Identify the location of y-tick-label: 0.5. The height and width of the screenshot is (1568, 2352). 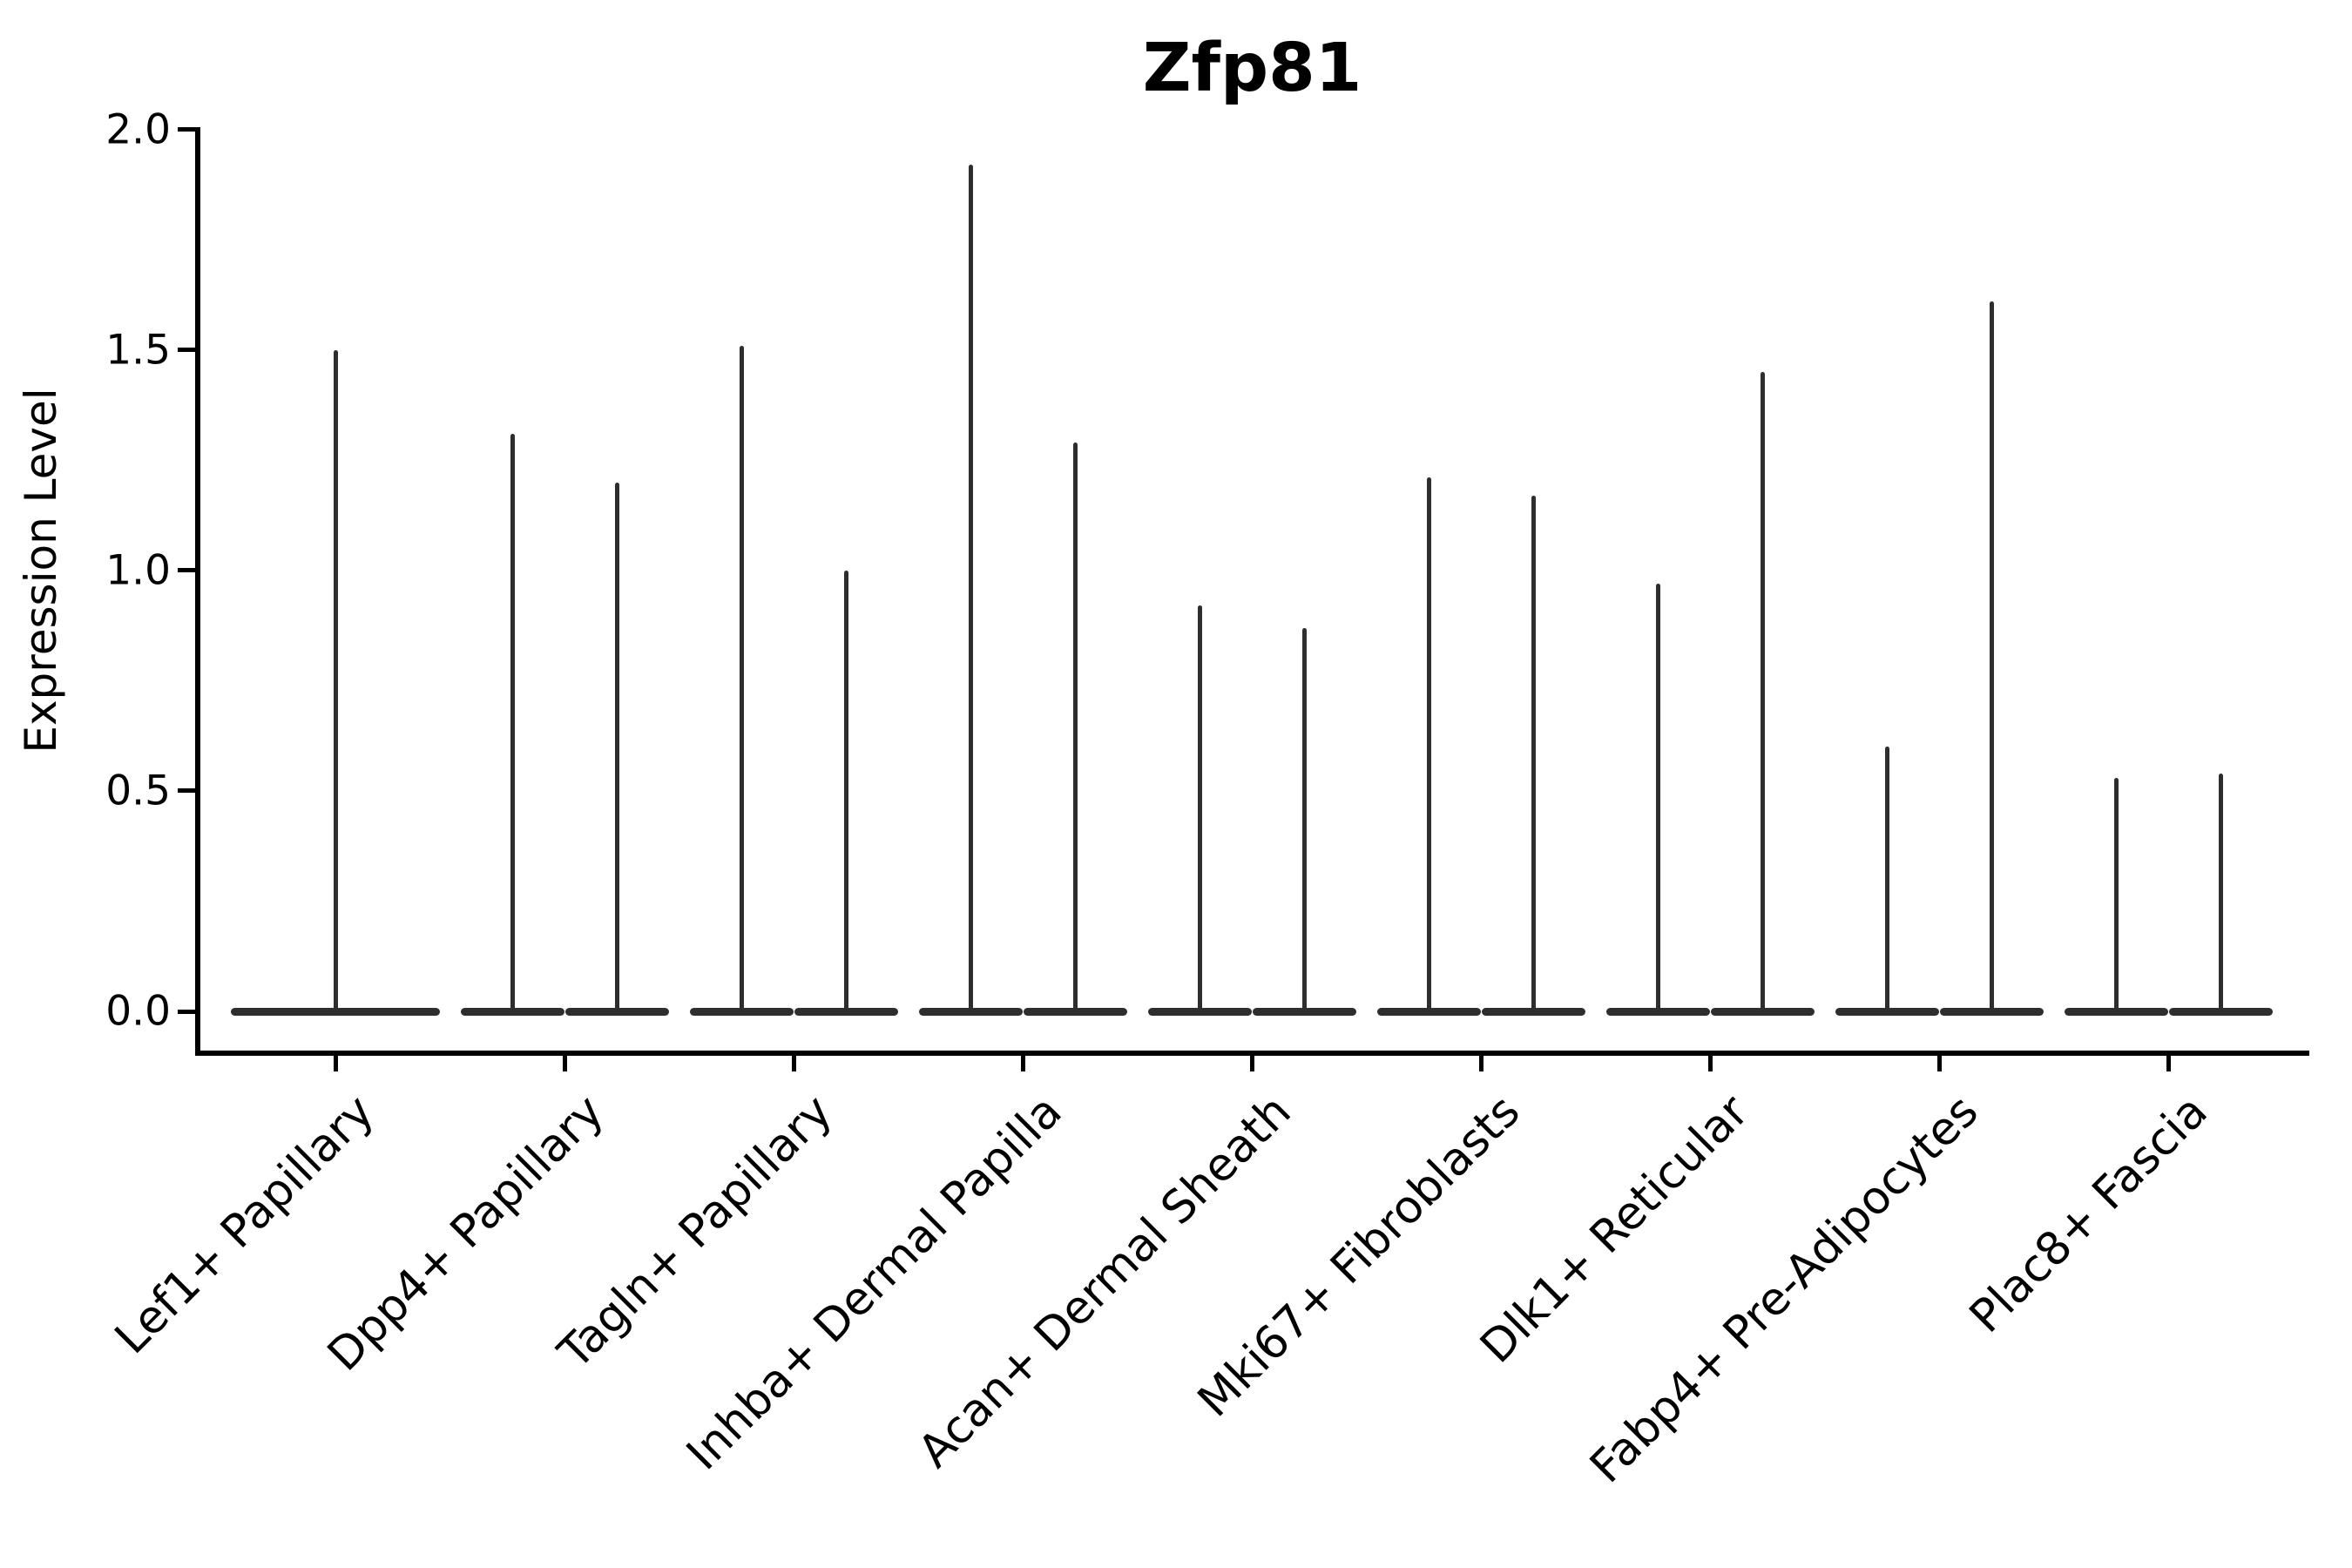
(138, 791).